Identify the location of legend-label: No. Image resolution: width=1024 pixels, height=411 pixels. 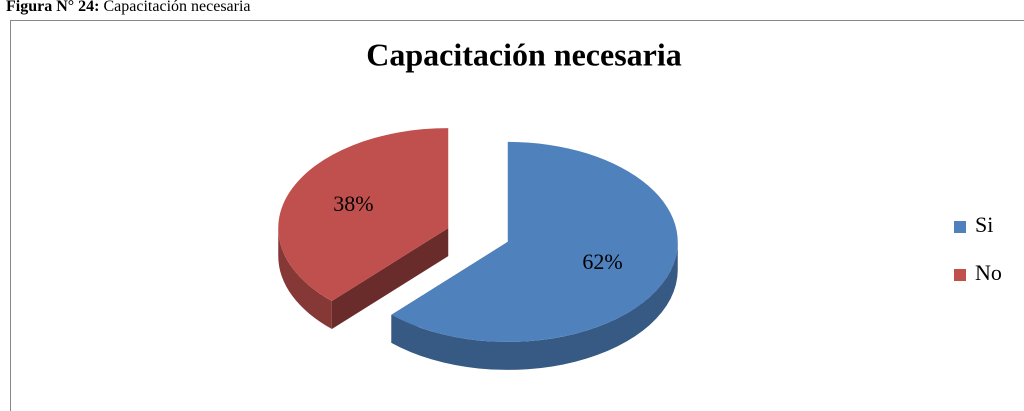
(988, 272).